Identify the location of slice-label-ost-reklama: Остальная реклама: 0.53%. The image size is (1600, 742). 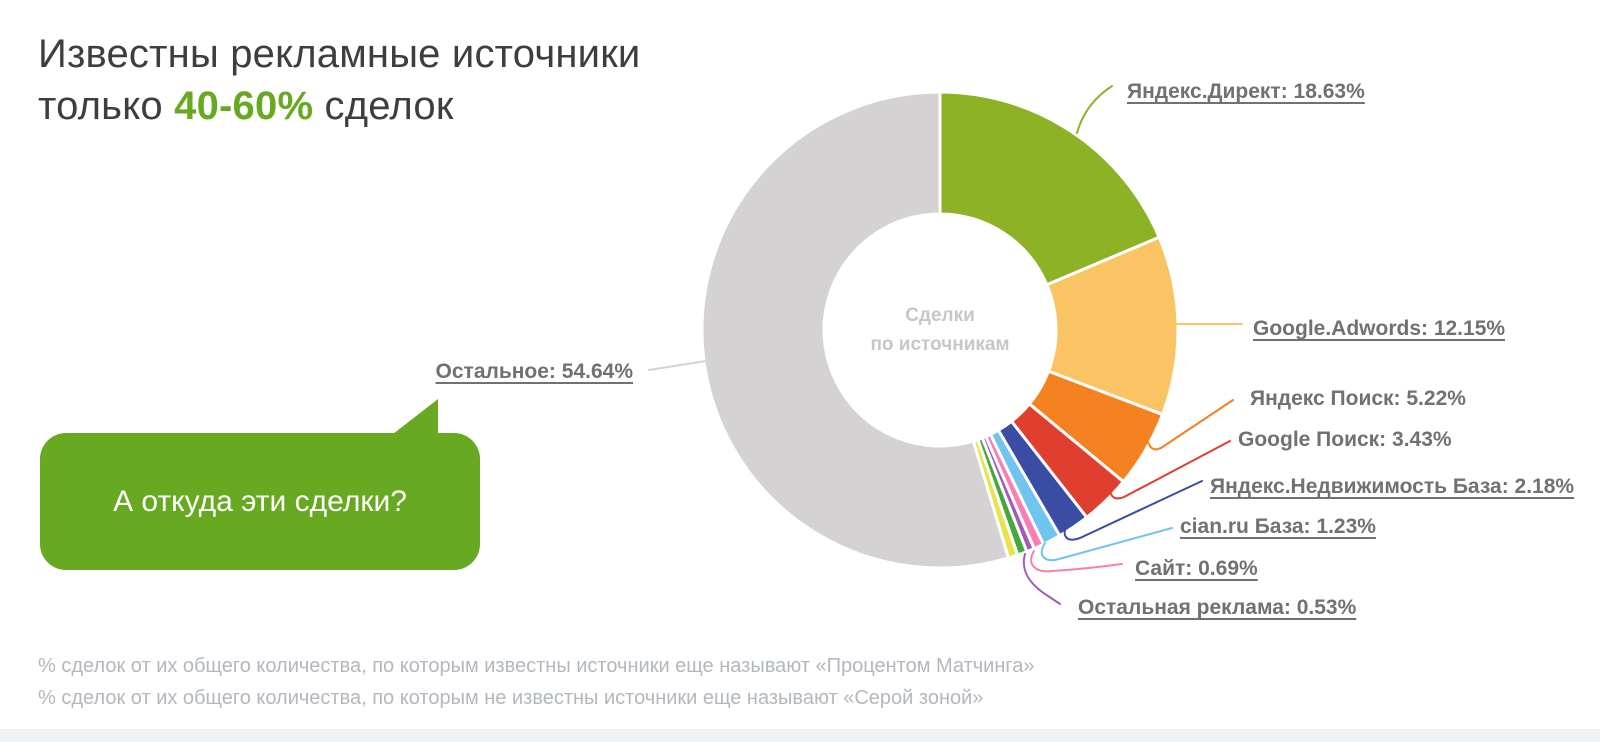
(1217, 607).